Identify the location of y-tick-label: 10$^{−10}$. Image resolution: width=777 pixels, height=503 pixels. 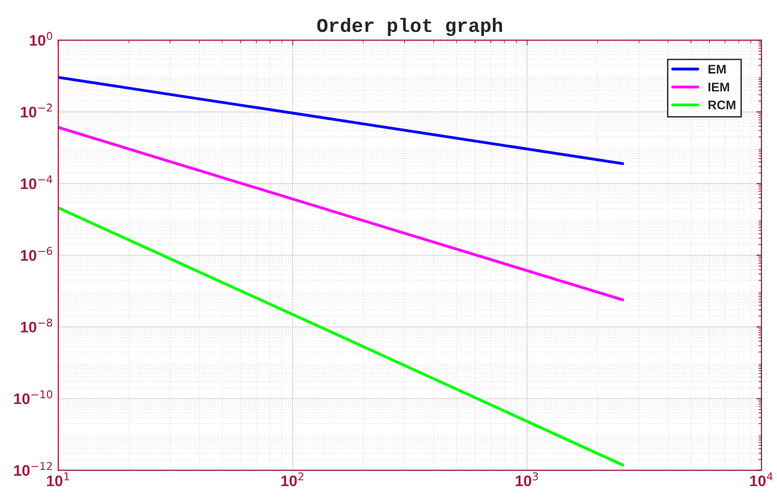
(33, 397).